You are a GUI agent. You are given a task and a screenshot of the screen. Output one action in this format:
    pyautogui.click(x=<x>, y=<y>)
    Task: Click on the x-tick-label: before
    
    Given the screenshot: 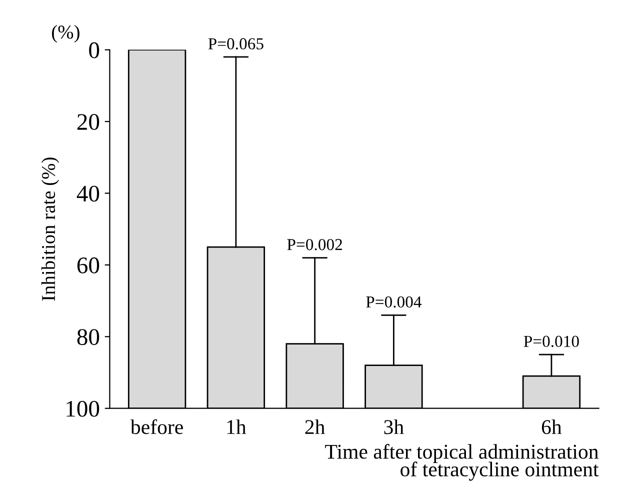 What is the action you would take?
    pyautogui.click(x=156, y=426)
    